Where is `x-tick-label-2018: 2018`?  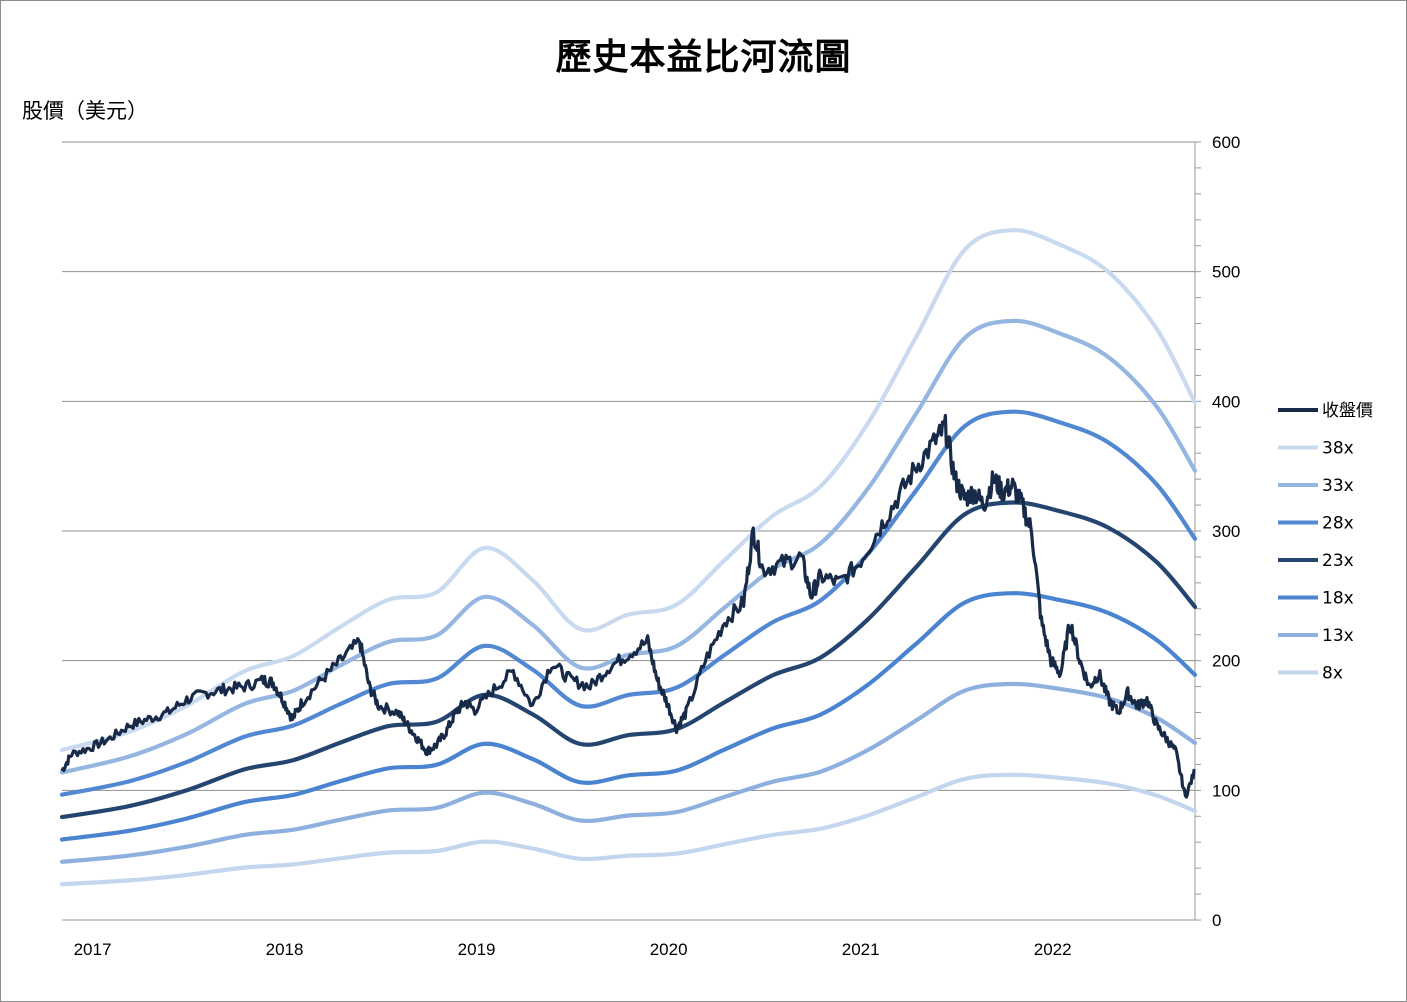
x-tick-label-2018: 2018 is located at coordinates (285, 949).